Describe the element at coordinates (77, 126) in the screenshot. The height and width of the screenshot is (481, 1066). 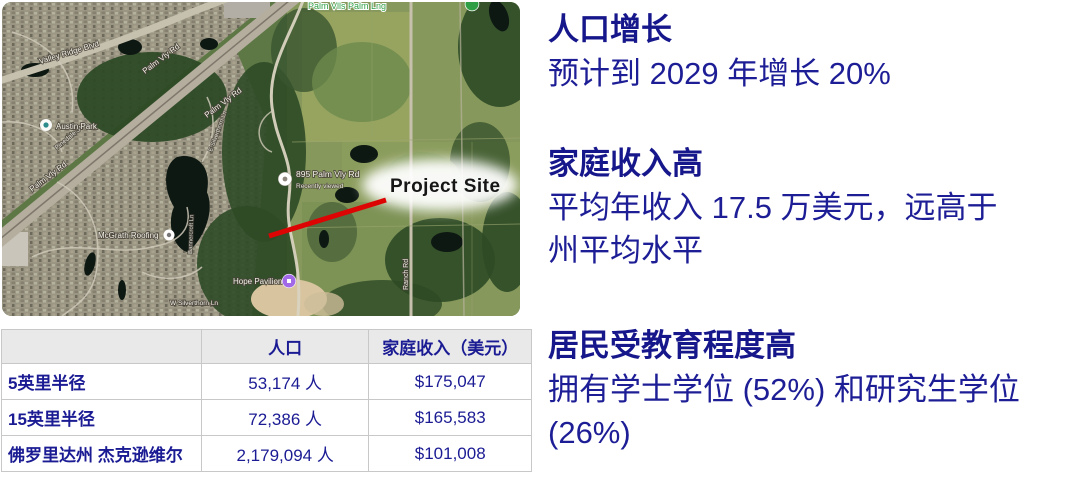
I see `marker-label-austin-park: Austin Park` at that location.